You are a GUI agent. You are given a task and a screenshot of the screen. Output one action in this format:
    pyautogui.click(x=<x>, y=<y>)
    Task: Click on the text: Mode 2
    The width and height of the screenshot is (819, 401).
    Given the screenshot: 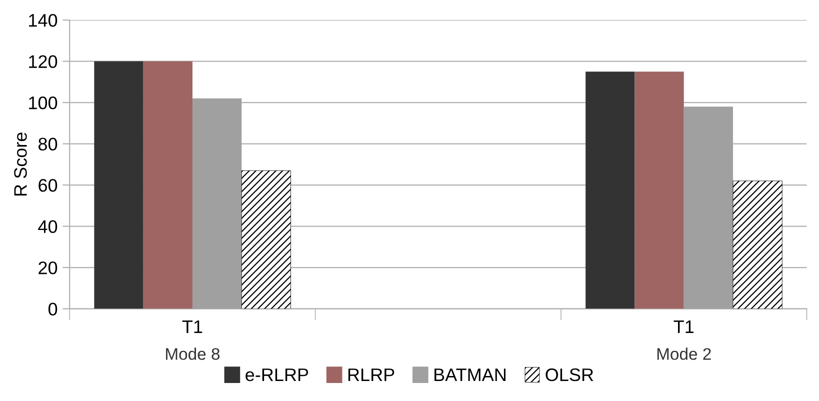 What is the action you would take?
    pyautogui.click(x=684, y=354)
    